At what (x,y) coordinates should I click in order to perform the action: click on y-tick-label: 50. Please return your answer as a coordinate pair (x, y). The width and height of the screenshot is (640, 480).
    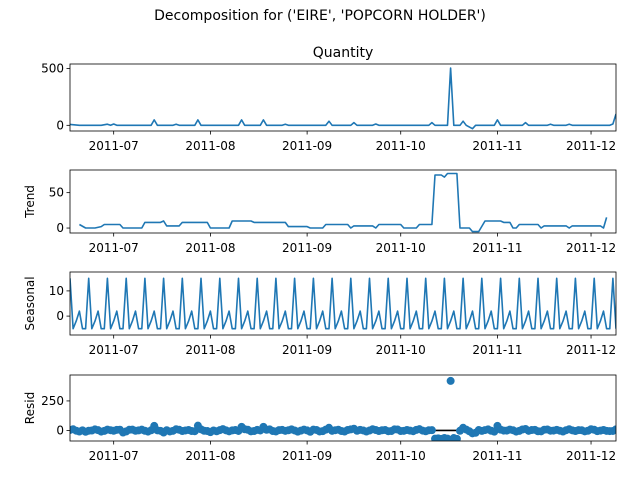
    Looking at the image, I should click on (56, 193).